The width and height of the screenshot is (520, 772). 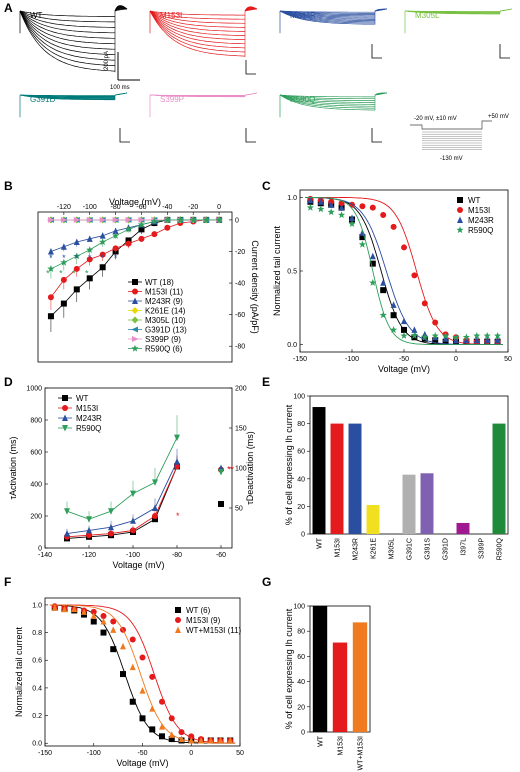 I want to click on x-tick-label: -100, so click(x=352, y=359).